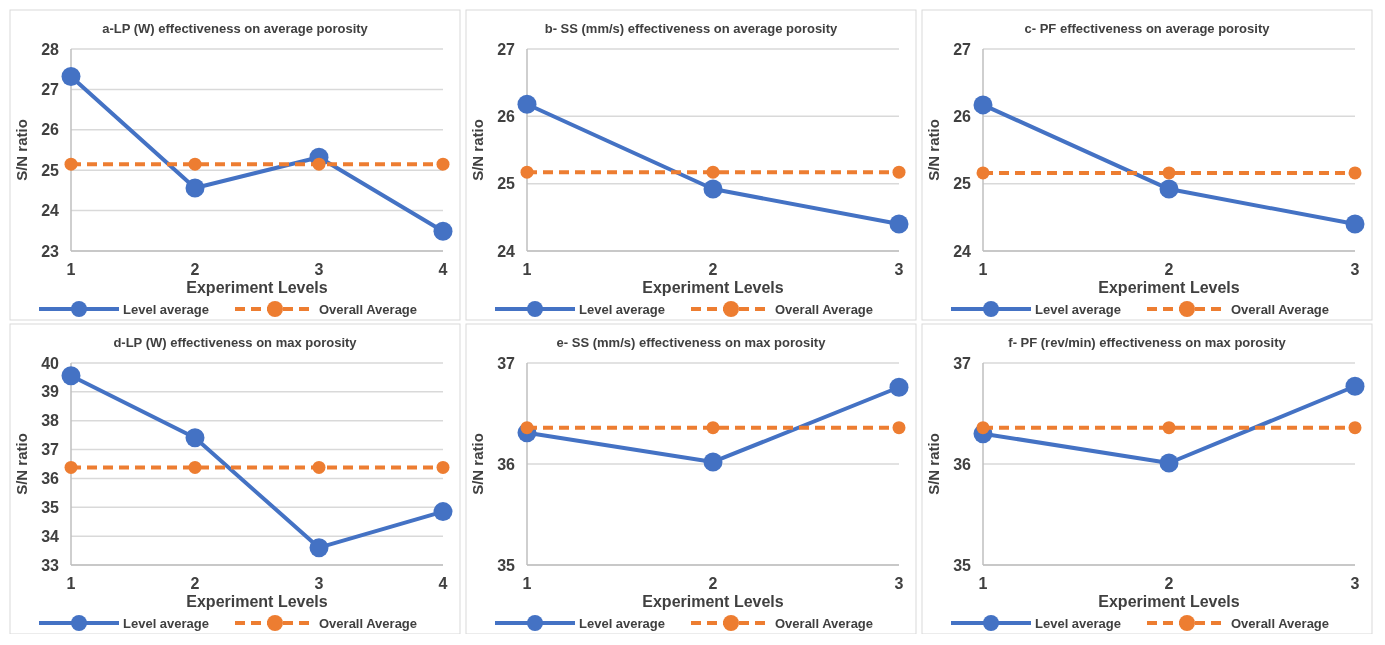 This screenshot has width=1385, height=645. Describe the element at coordinates (691, 342) in the screenshot. I see `chart-title: e- SS (mm/s) effectiveness on max porosity` at that location.